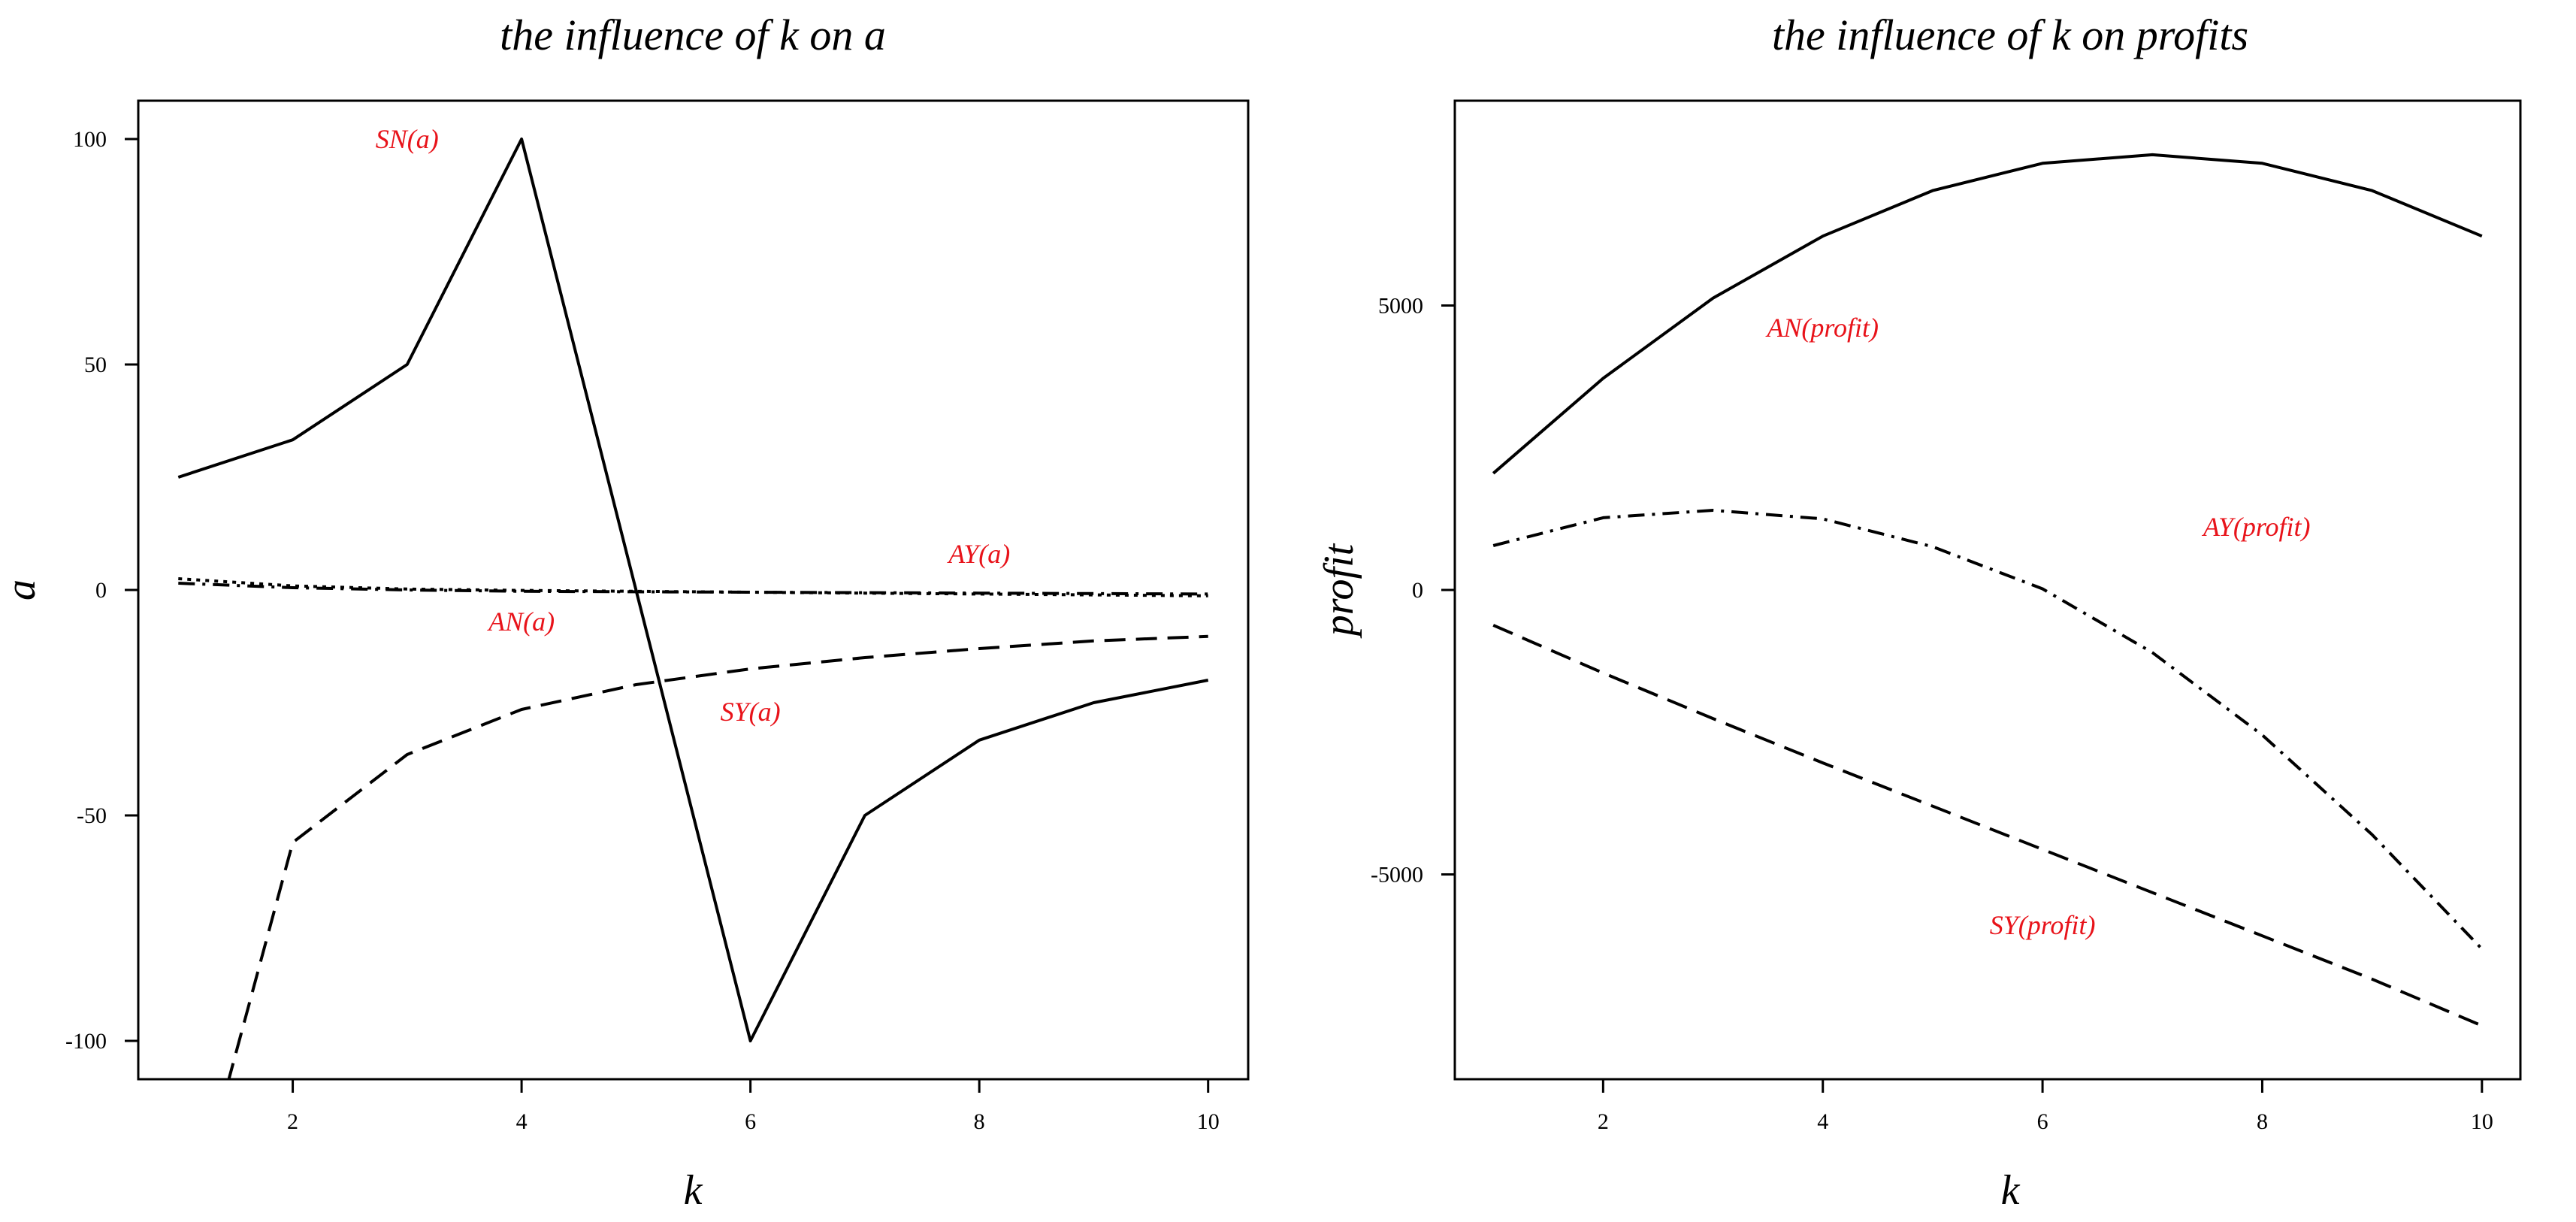 This screenshot has width=2576, height=1222. Describe the element at coordinates (1339, 591) in the screenshot. I see `right-y-axis-label: profit` at that location.